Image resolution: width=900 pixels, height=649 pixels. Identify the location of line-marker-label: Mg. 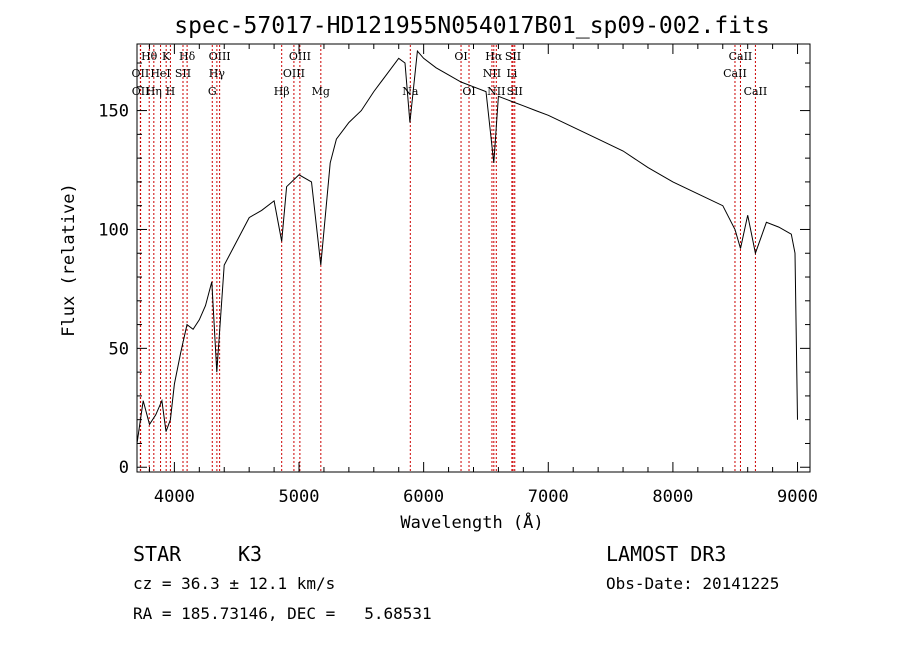
(321, 91).